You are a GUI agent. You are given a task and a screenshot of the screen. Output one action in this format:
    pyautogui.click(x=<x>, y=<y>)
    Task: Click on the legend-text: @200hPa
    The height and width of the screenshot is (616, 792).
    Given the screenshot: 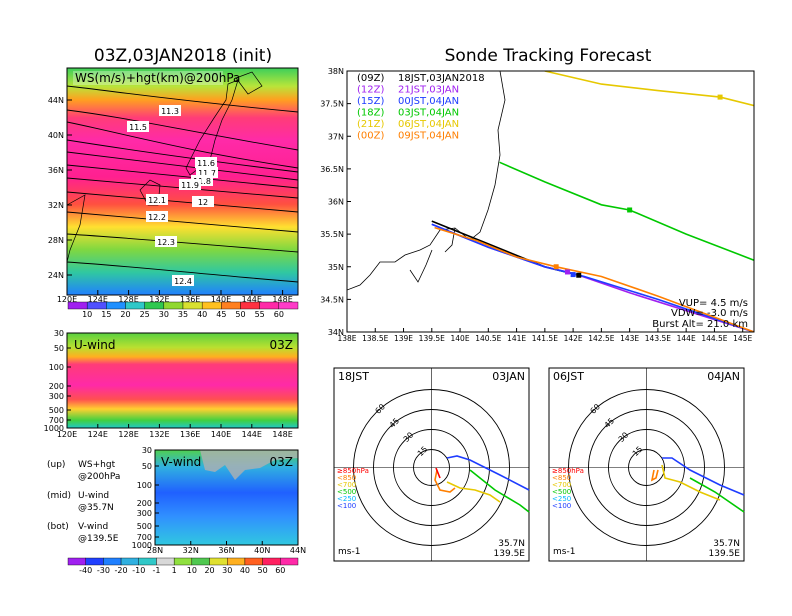 What is the action you would take?
    pyautogui.click(x=99, y=477)
    